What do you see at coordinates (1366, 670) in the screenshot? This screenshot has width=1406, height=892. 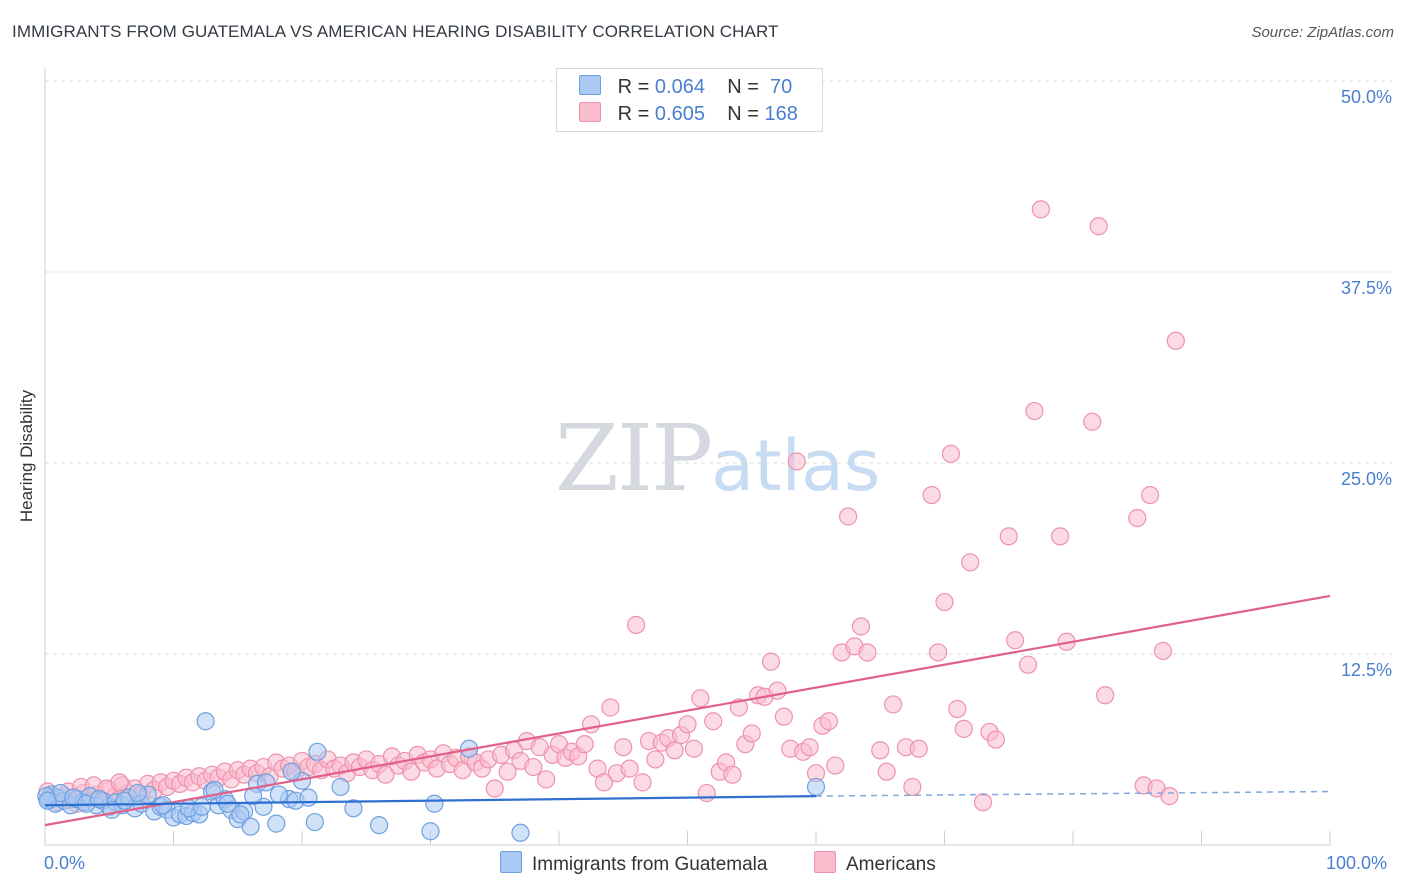 I see `y-tick-12-5: 12.5%` at bounding box center [1366, 670].